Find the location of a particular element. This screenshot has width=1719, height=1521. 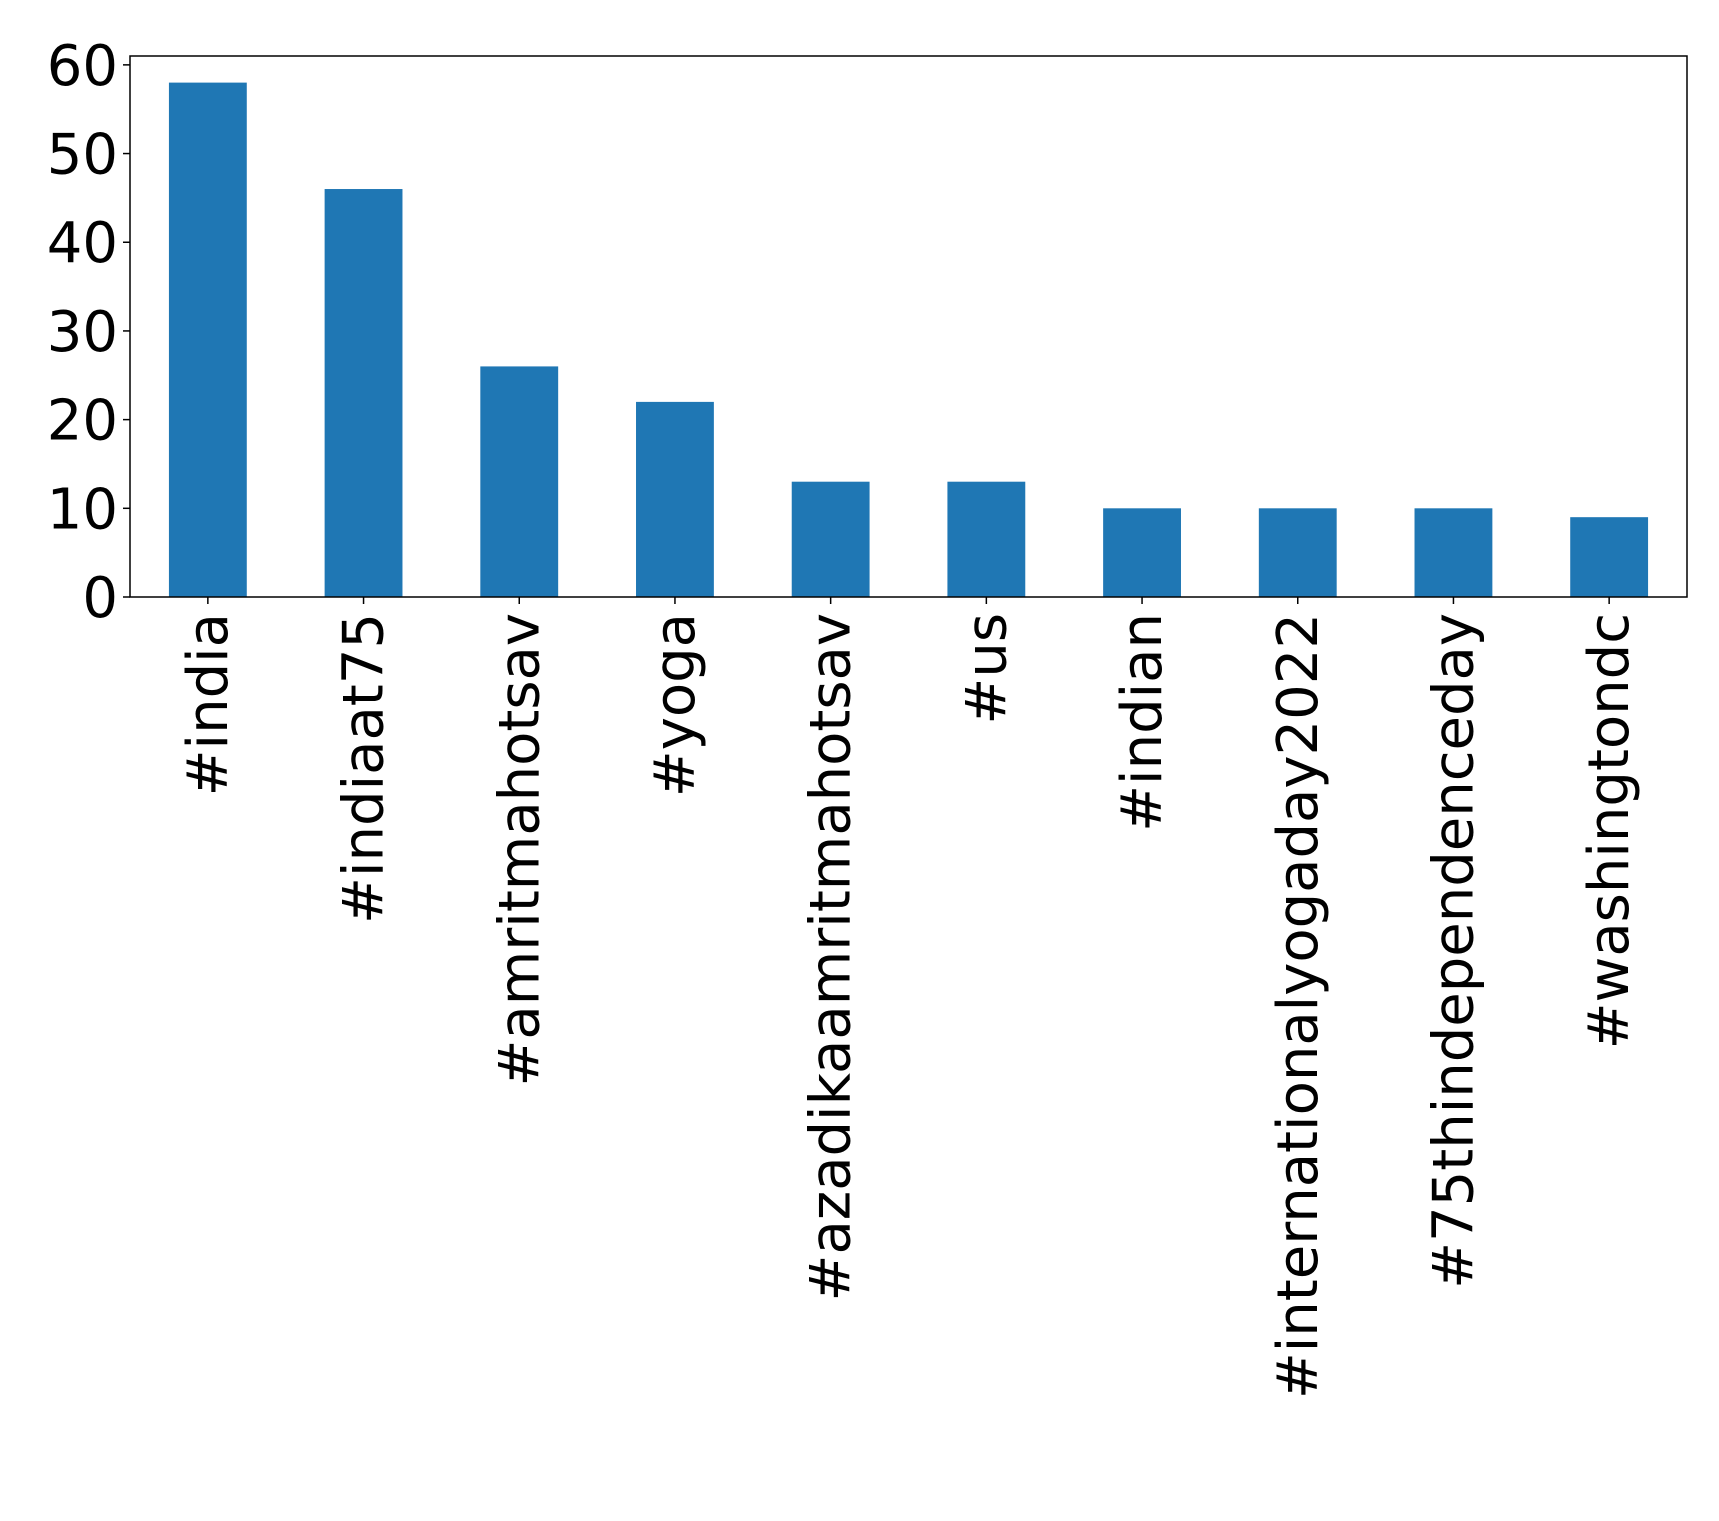

x-tick-label: #indiaat75 is located at coordinates (364, 768).